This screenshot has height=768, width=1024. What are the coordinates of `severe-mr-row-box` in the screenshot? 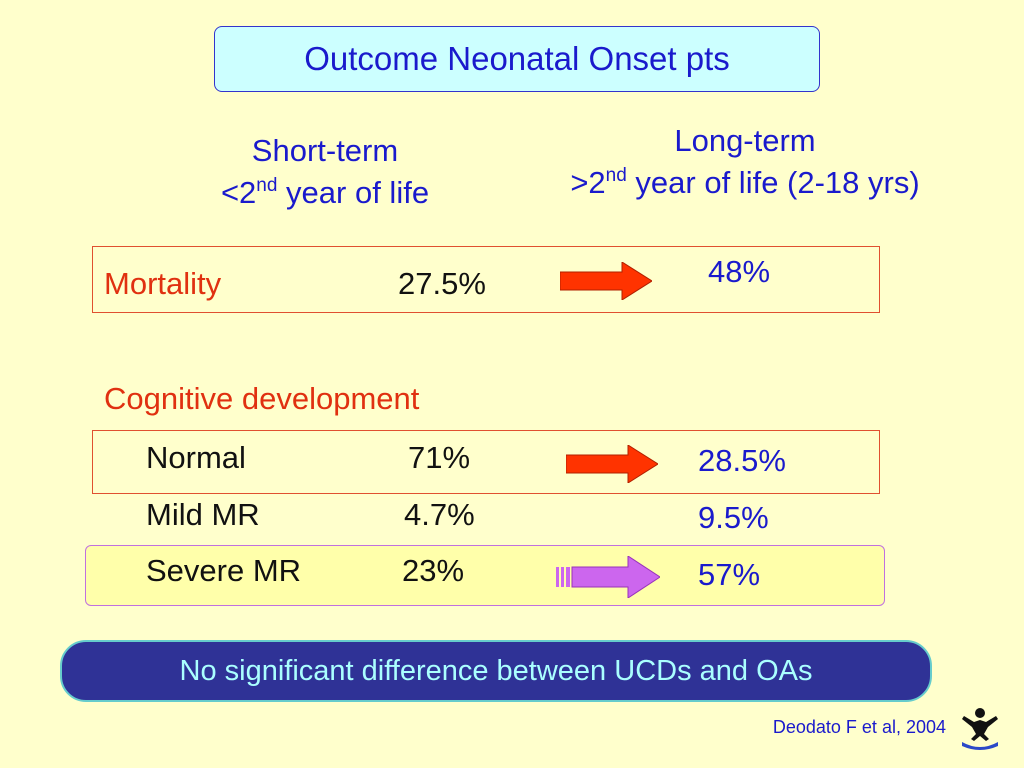 It's located at (485, 575).